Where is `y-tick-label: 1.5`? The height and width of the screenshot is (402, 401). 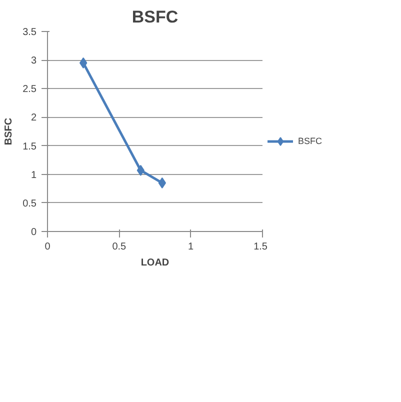 y-tick-label: 1.5 is located at coordinates (29, 146).